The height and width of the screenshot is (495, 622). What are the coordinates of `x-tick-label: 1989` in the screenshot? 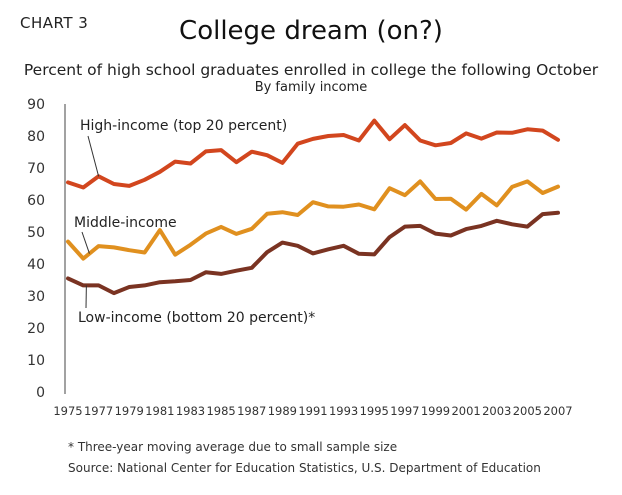 It's located at (282, 411).